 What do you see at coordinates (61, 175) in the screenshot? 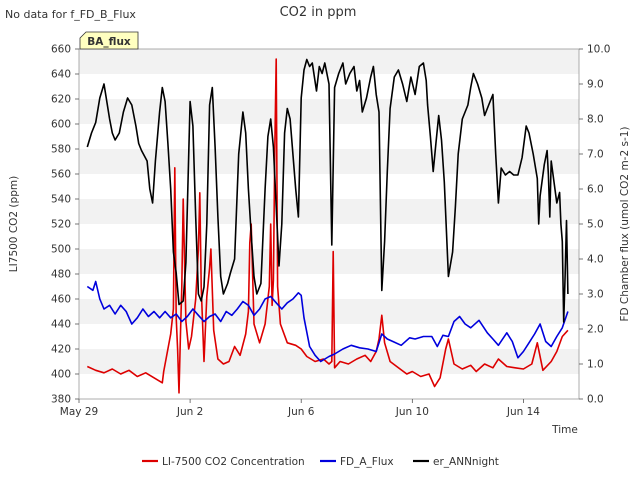
I see `left-tick-label: 560` at bounding box center [61, 175].